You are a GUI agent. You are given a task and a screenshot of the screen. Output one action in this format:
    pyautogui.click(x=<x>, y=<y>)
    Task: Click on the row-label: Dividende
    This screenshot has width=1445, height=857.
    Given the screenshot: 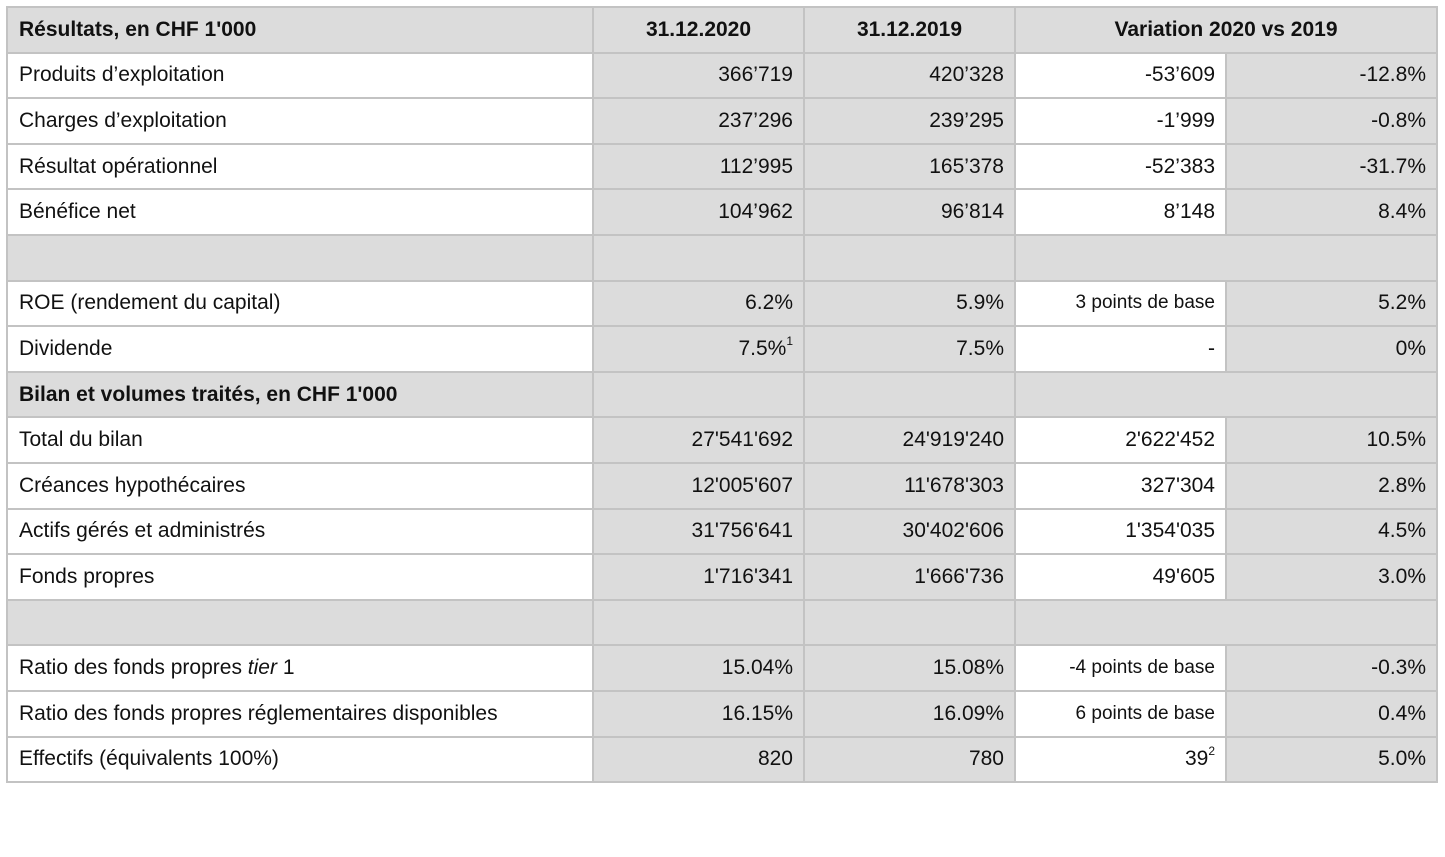 What is the action you would take?
    pyautogui.click(x=300, y=349)
    